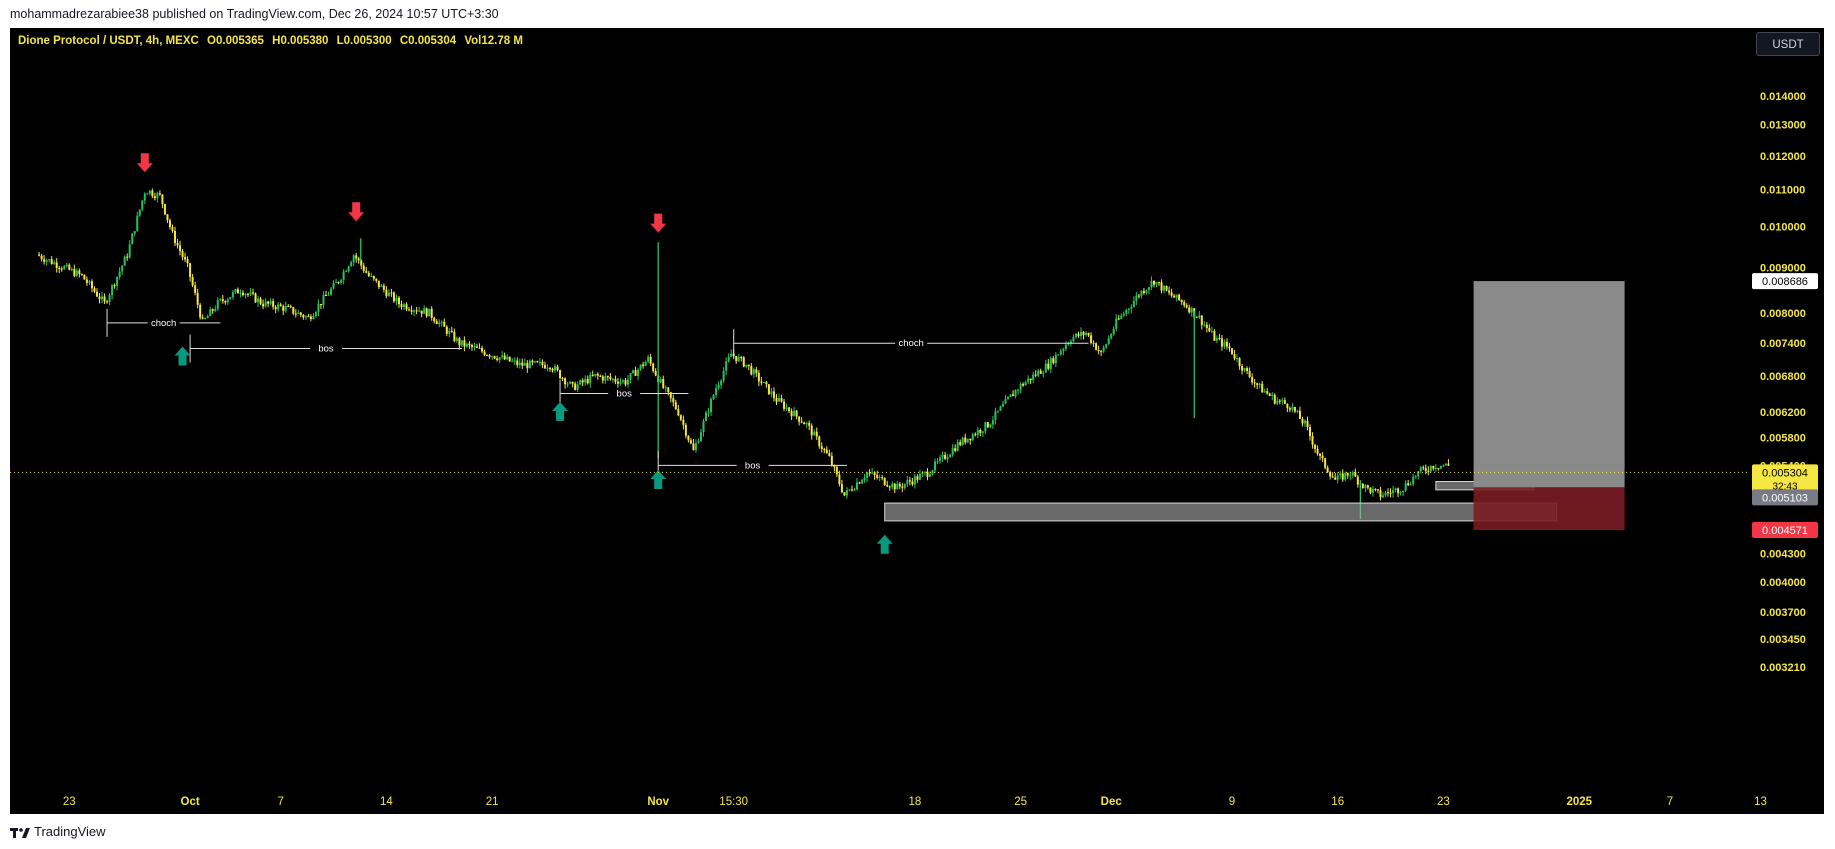  Describe the element at coordinates (910, 343) in the screenshot. I see `structure-label: choch` at that location.